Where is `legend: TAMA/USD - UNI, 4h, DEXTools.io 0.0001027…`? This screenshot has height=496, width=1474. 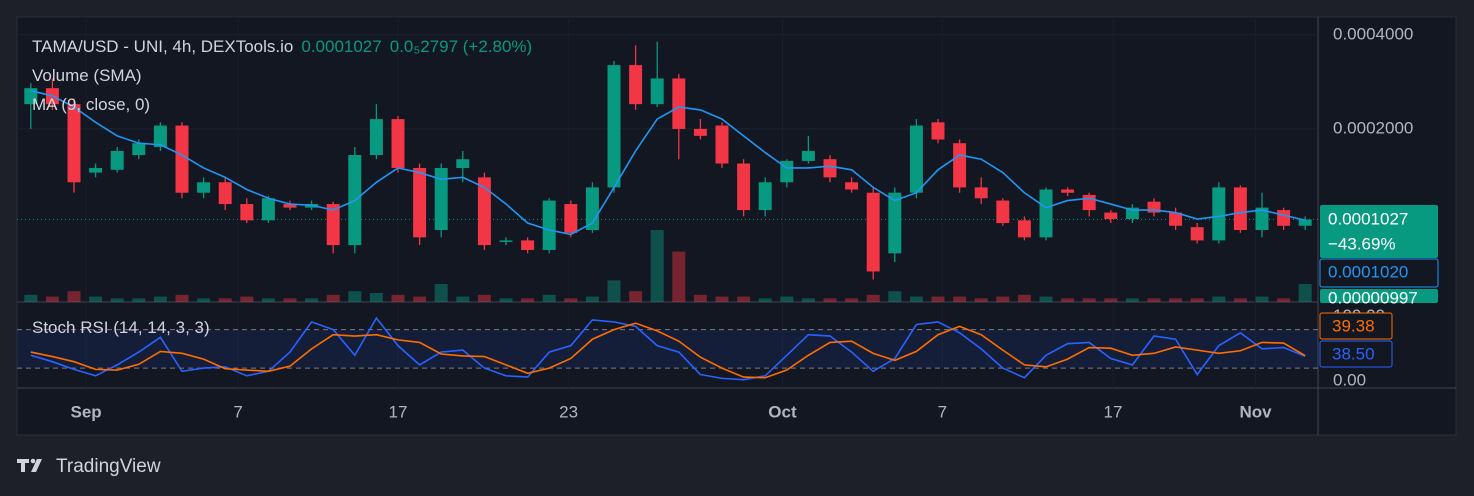
legend: TAMA/USD - UNI, 4h, DEXTools.io 0.0001027… is located at coordinates (282, 75).